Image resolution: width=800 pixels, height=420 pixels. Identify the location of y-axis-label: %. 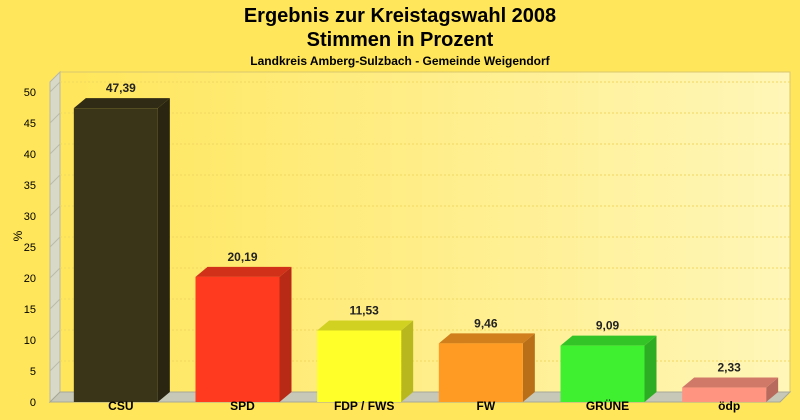
(18, 235).